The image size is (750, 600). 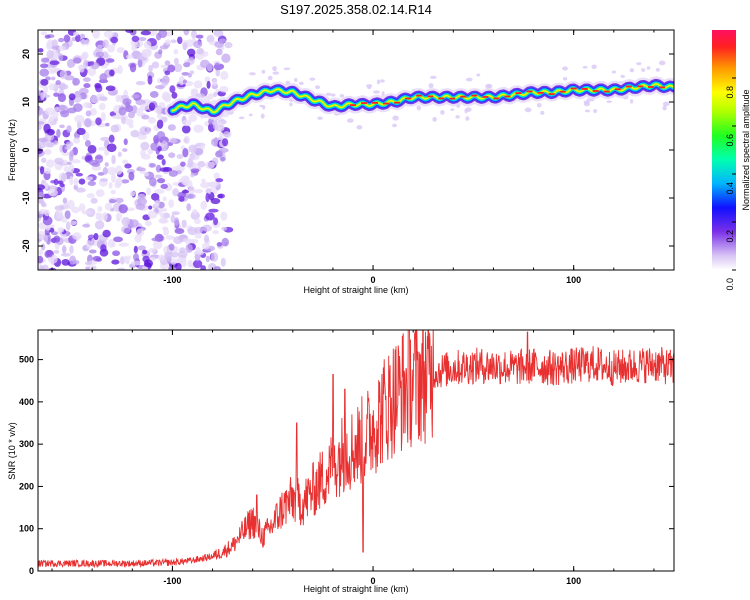 I want to click on y-tick-label: 300, so click(x=26, y=444).